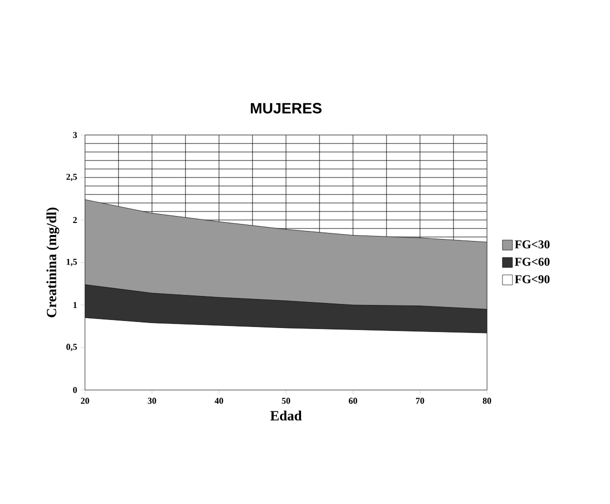 The image size is (610, 504). Describe the element at coordinates (53, 263) in the screenshot. I see `y-axis-title: Creatinina (mg/dl)` at that location.